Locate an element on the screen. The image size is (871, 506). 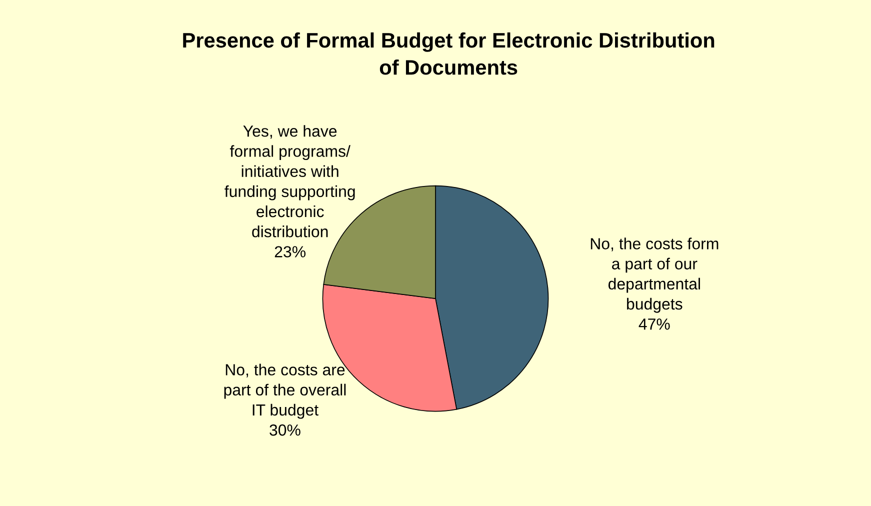
data-label: 47% is located at coordinates (654, 324).